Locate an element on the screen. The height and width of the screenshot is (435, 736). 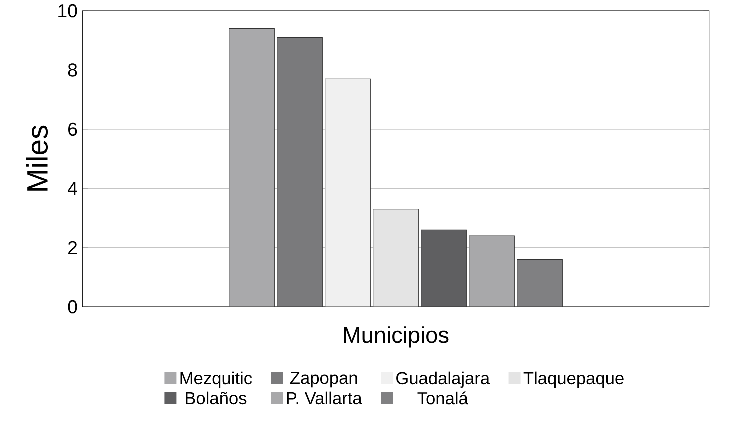
y-tick-label: 0 is located at coordinates (73, 307).